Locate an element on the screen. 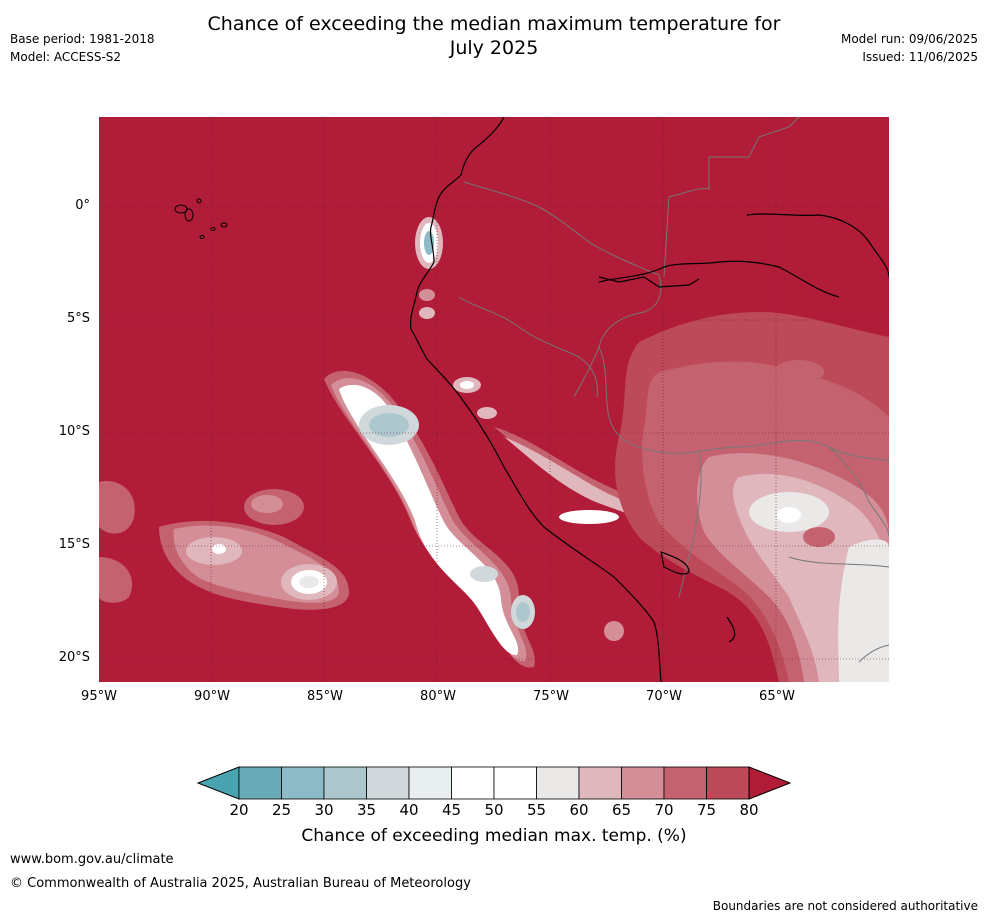 The image size is (988, 919). meta-left: Base period: 1981-2018 Model: ACCESS-S2 is located at coordinates (82, 48).